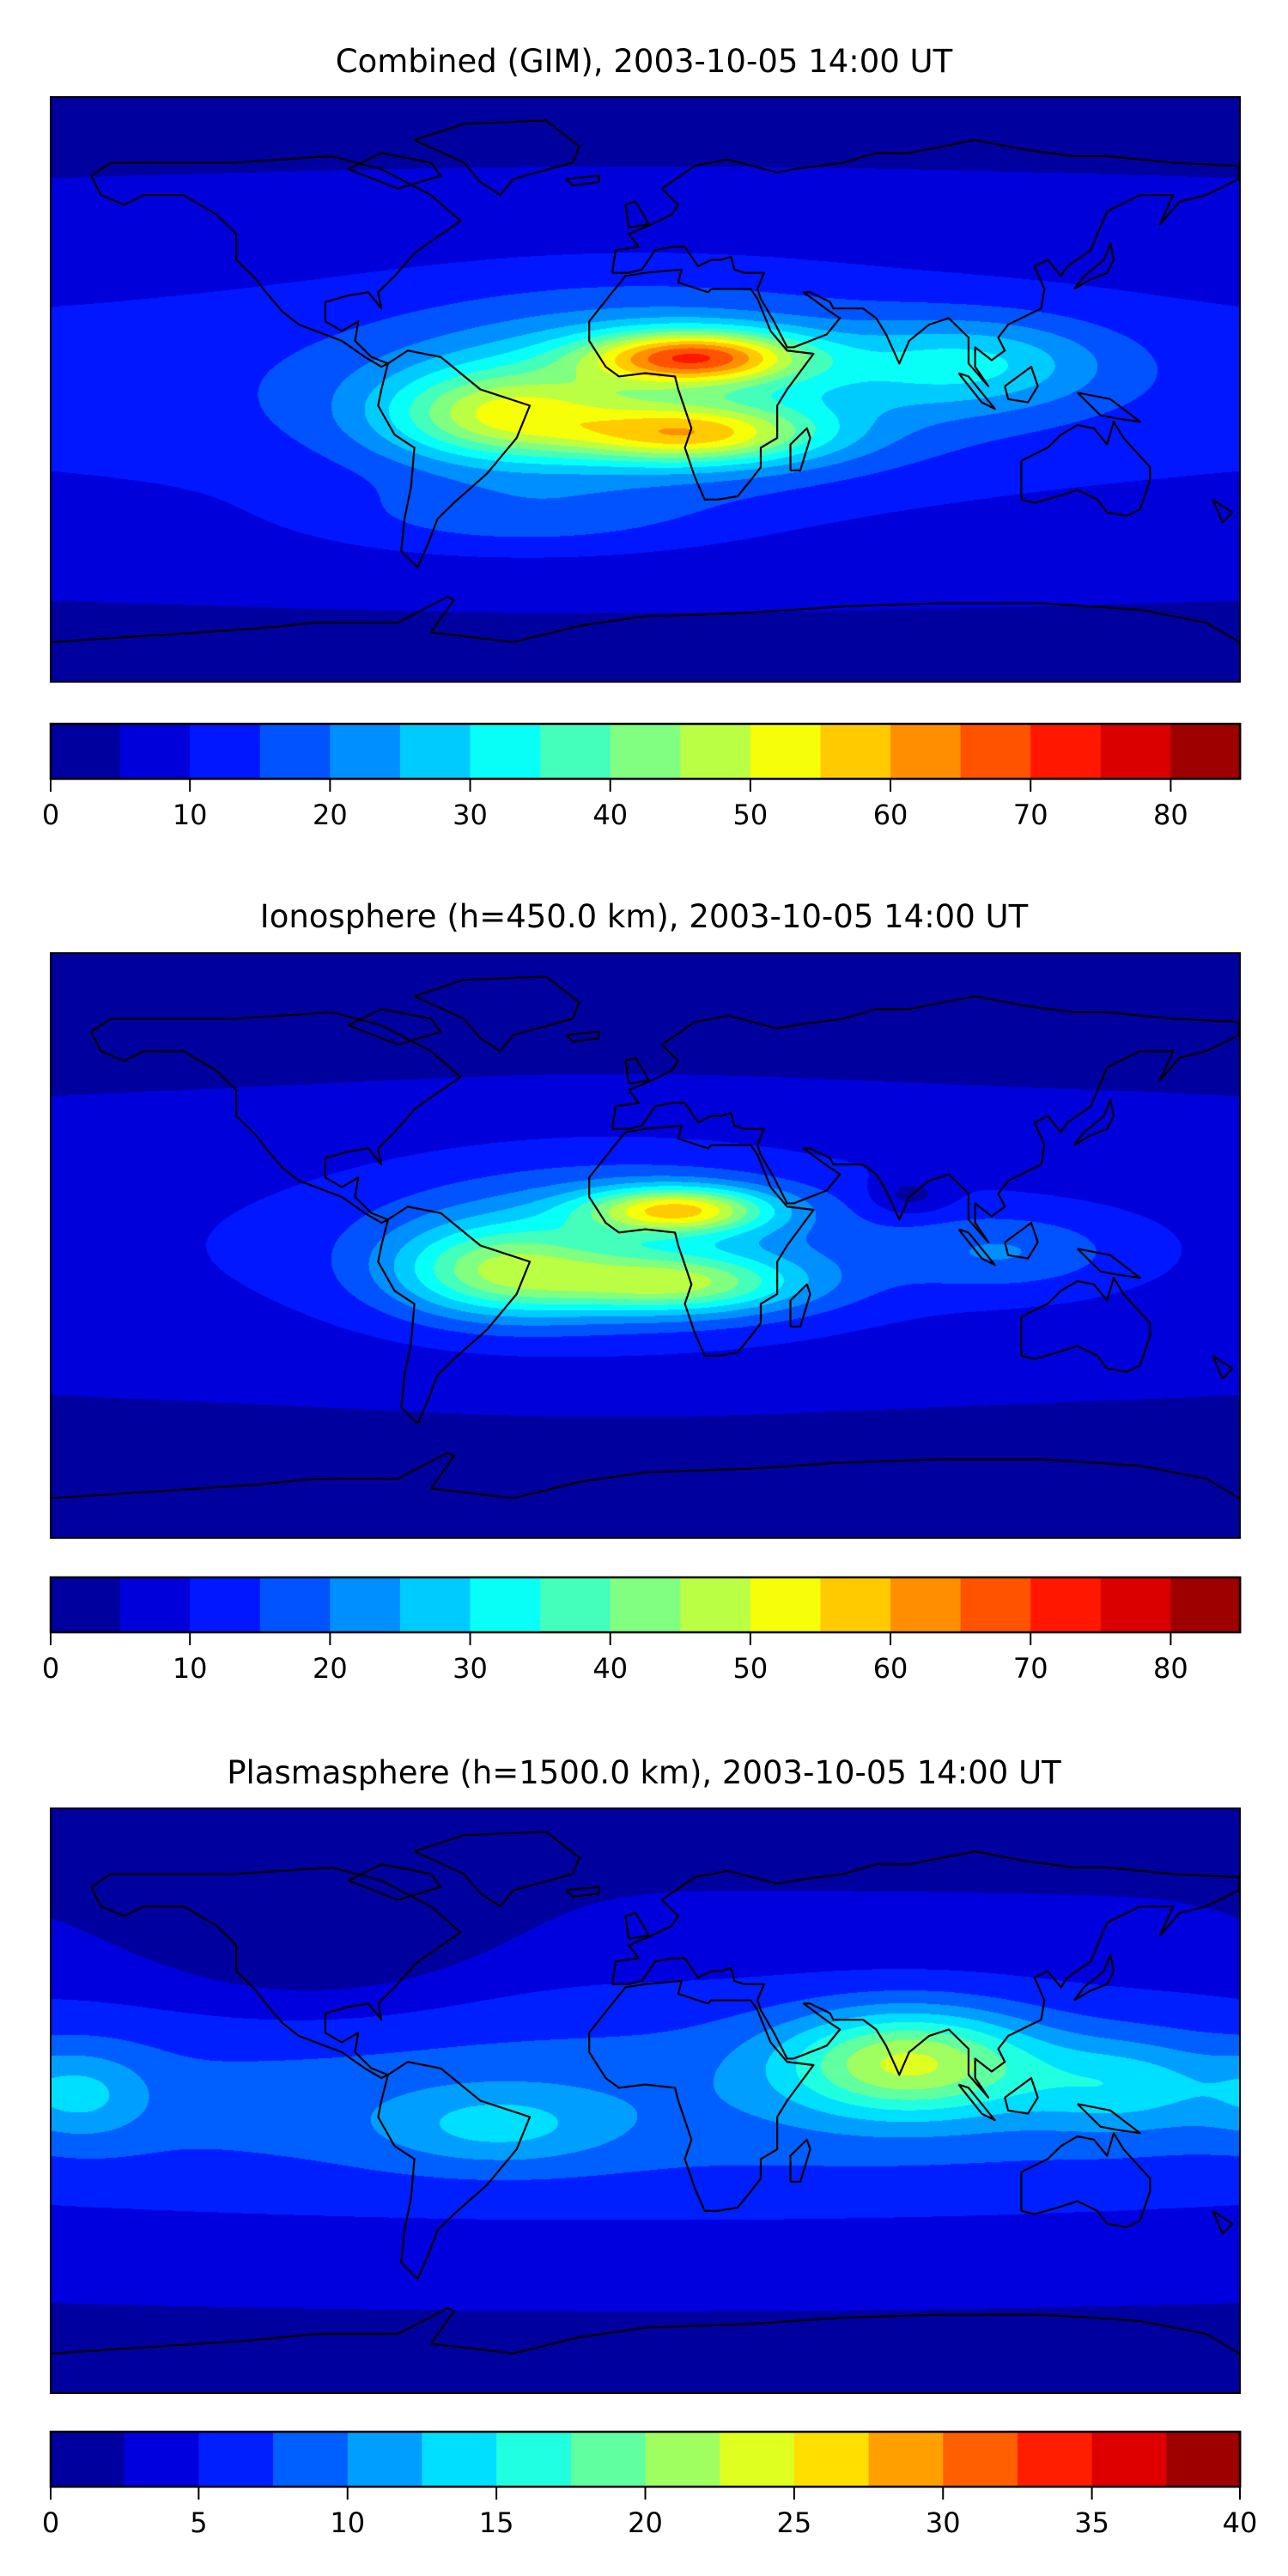  Describe the element at coordinates (1091, 2522) in the screenshot. I see `colorbar-tick-label: 35` at that location.